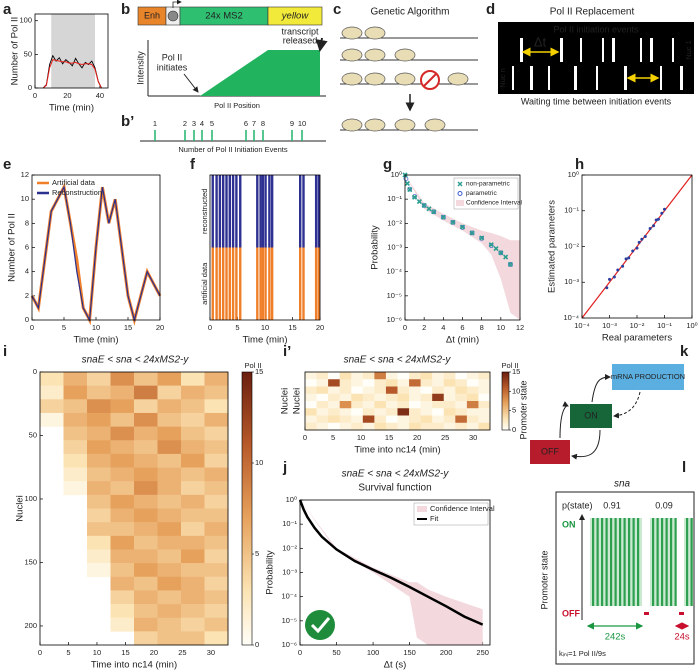 The width and height of the screenshot is (700, 672). I want to click on nonparametric-point, so click(407, 183).